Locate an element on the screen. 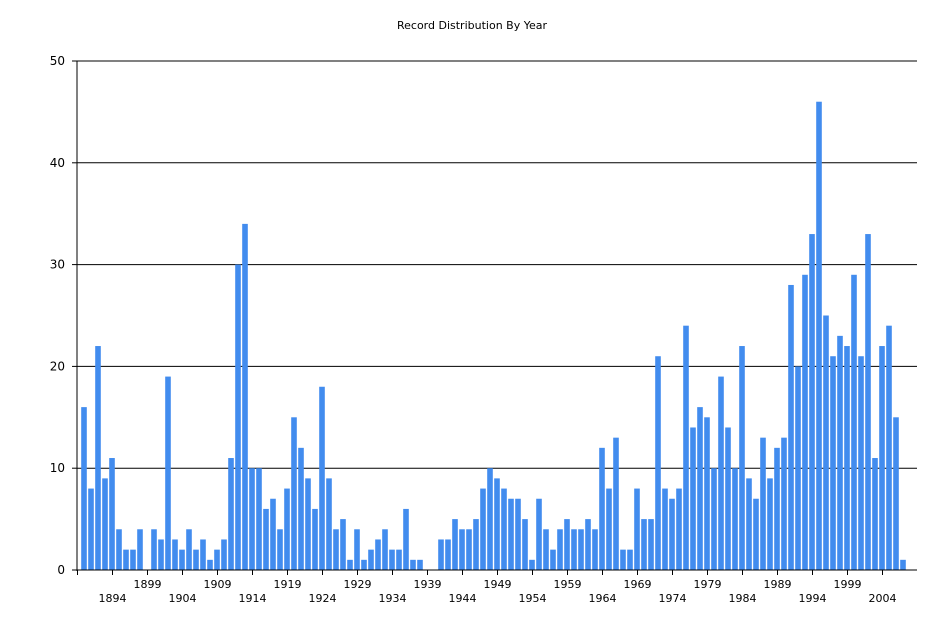 The height and width of the screenshot is (630, 945). bar-1978 is located at coordinates (700, 488).